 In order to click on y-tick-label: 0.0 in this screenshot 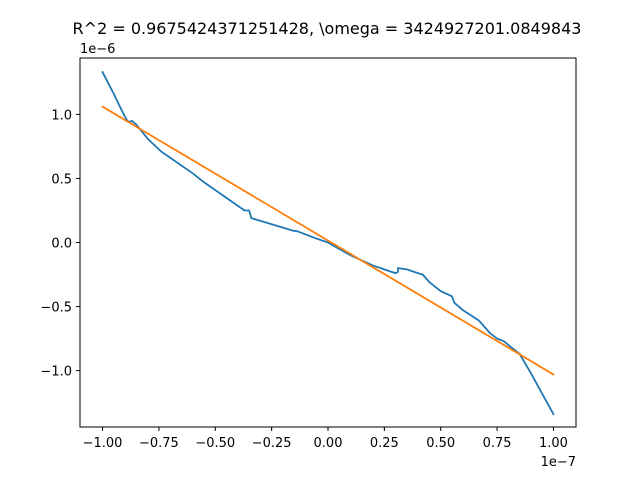, I will do `click(61, 244)`.